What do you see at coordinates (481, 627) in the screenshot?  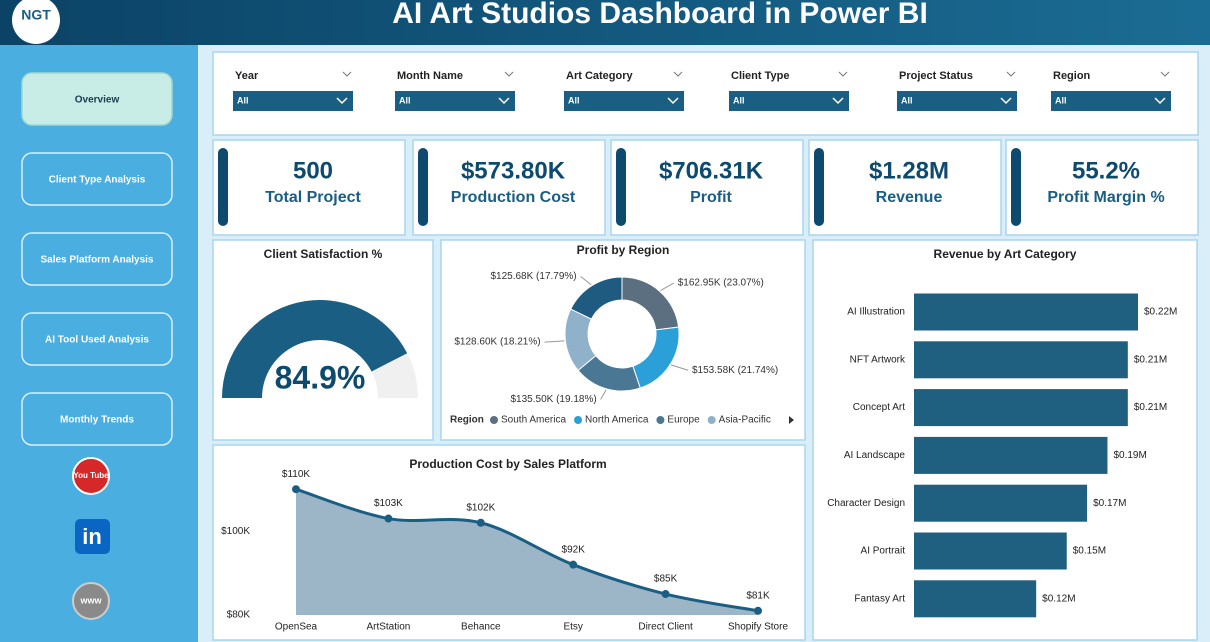 I see `x-tick-label: Behance` at bounding box center [481, 627].